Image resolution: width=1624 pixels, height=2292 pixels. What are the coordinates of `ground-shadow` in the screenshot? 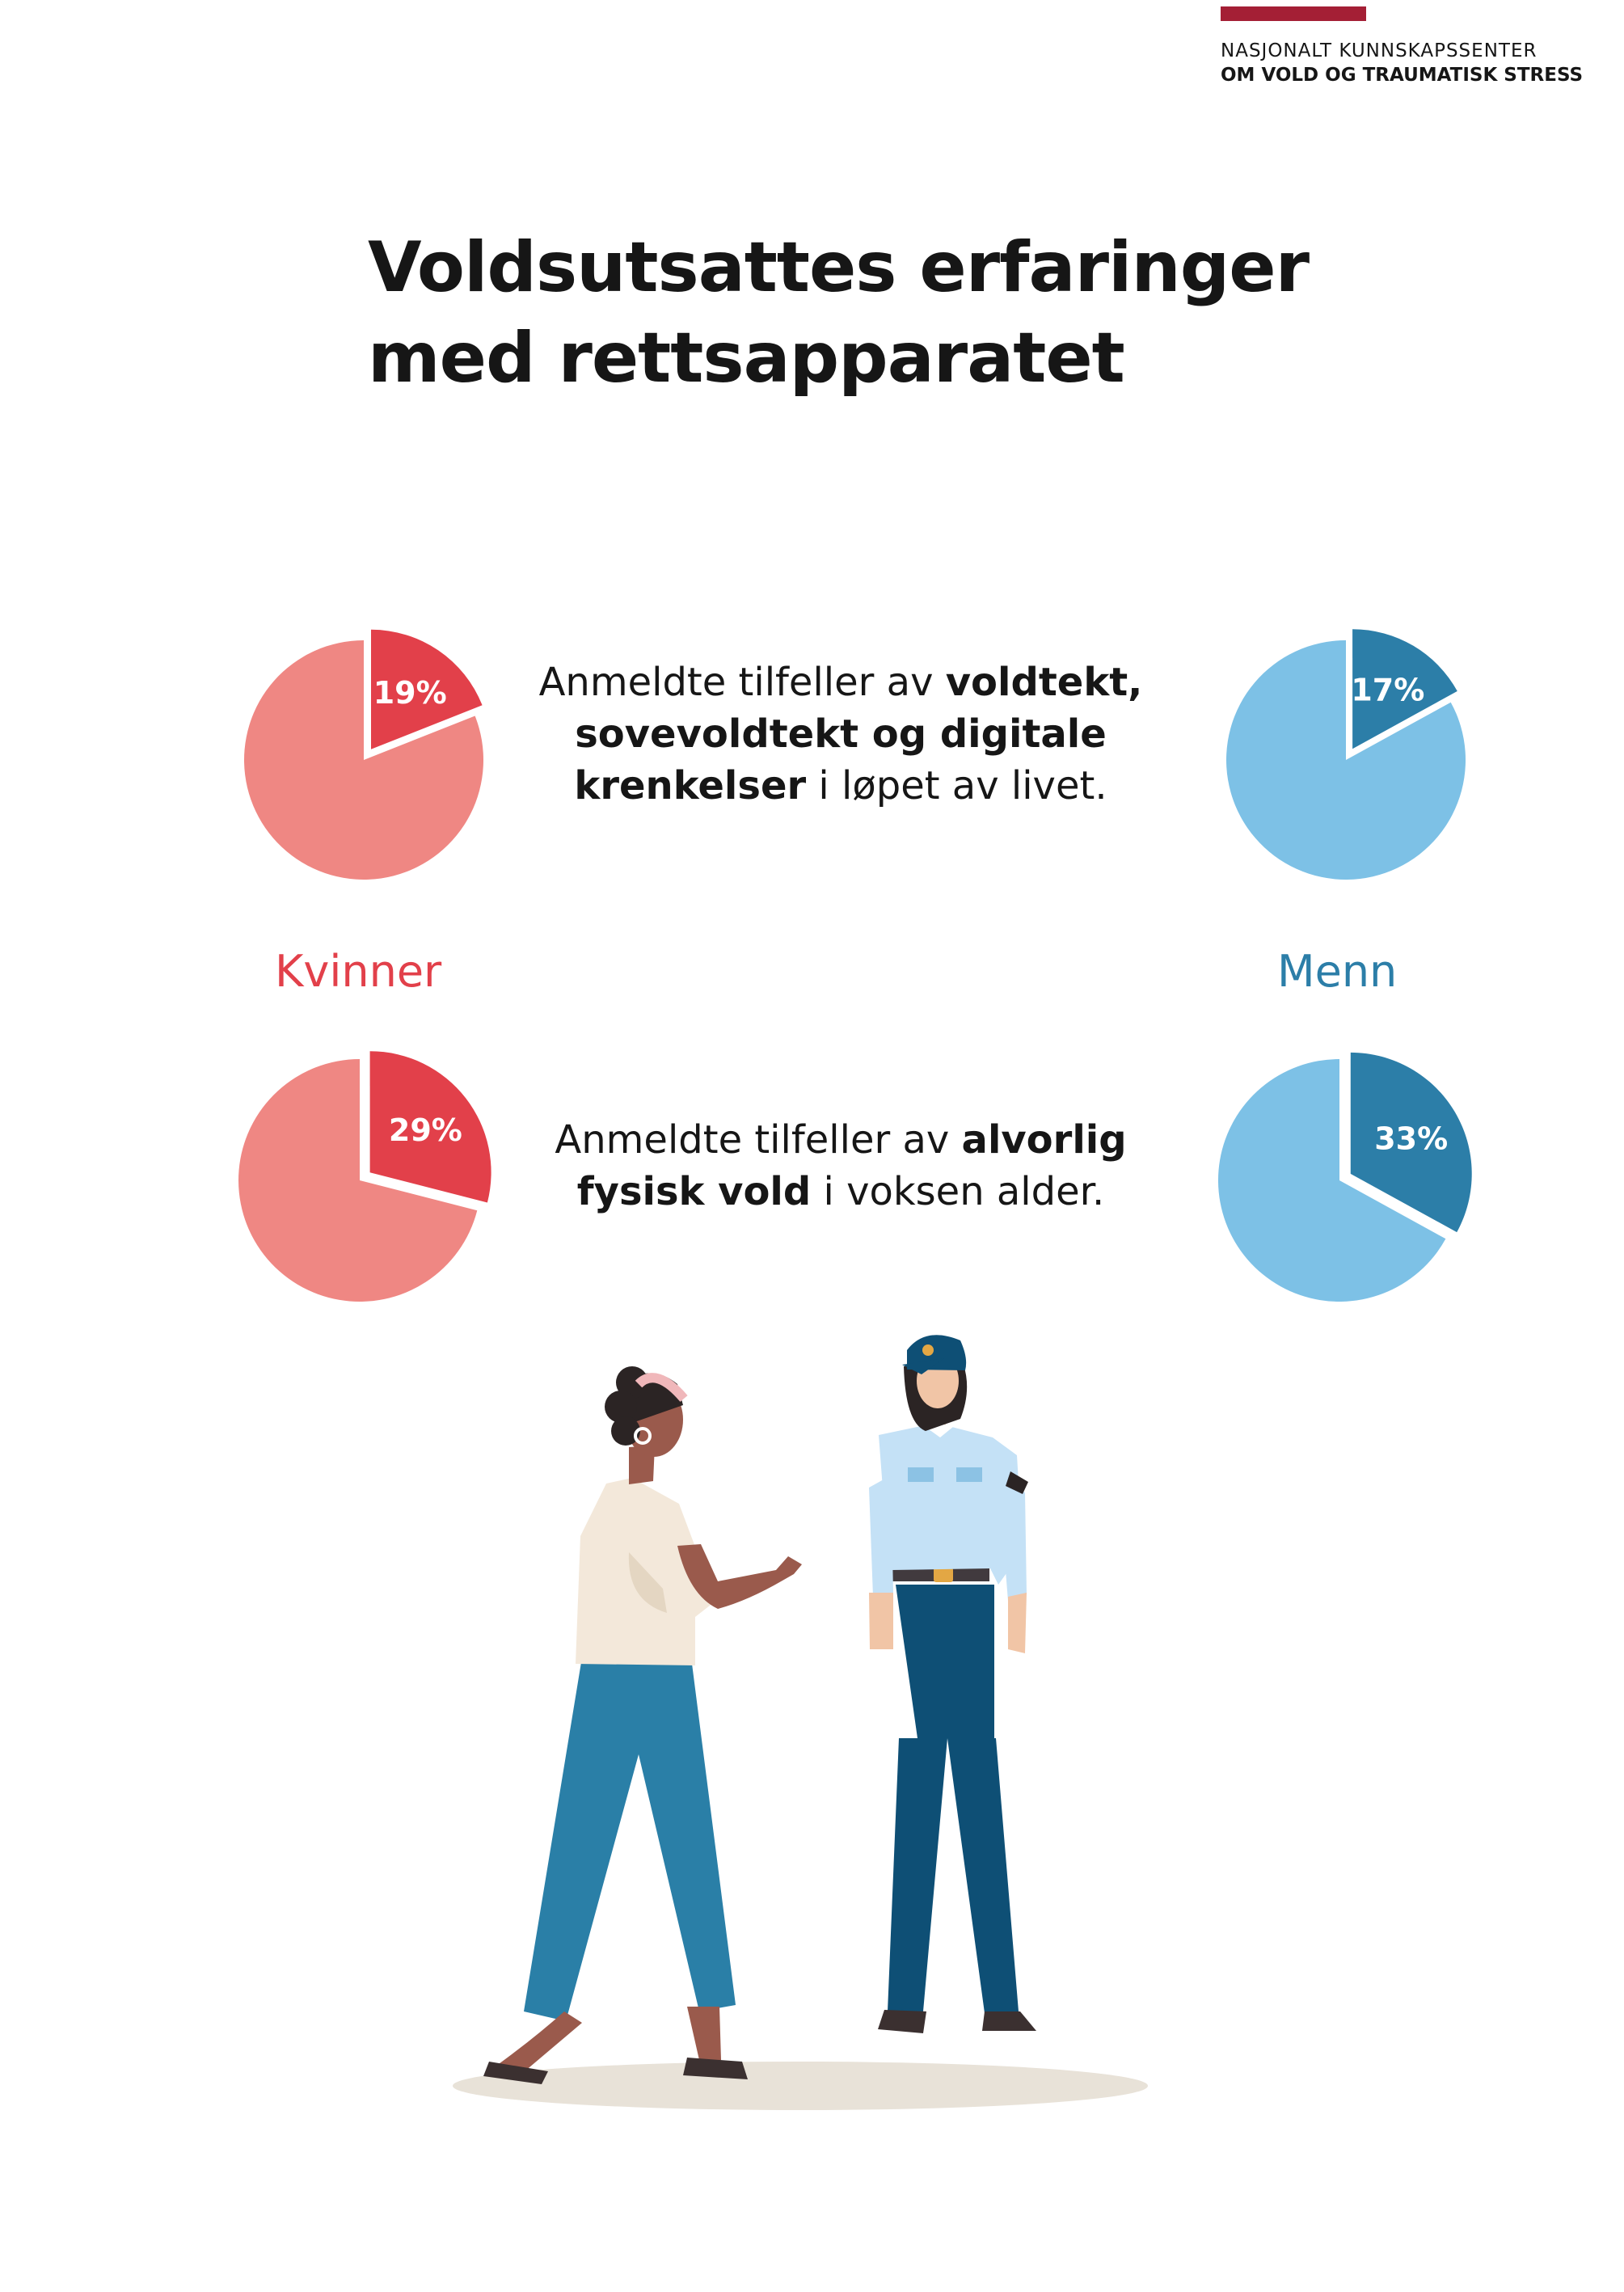 It's located at (800, 2086).